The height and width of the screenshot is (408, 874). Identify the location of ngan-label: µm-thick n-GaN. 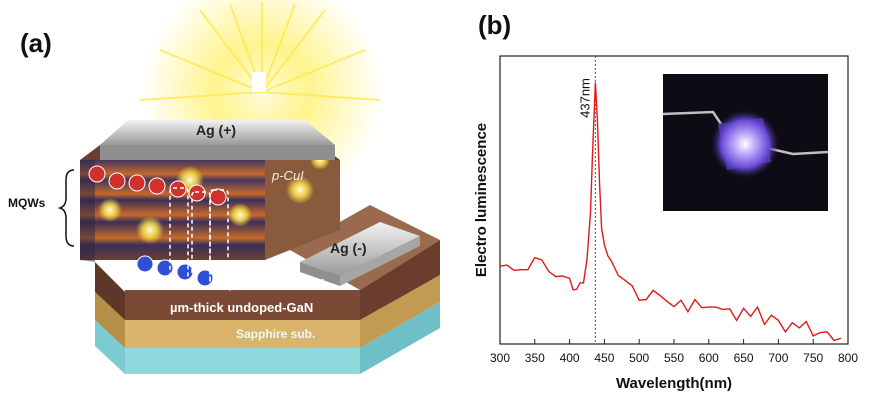
(276, 283).